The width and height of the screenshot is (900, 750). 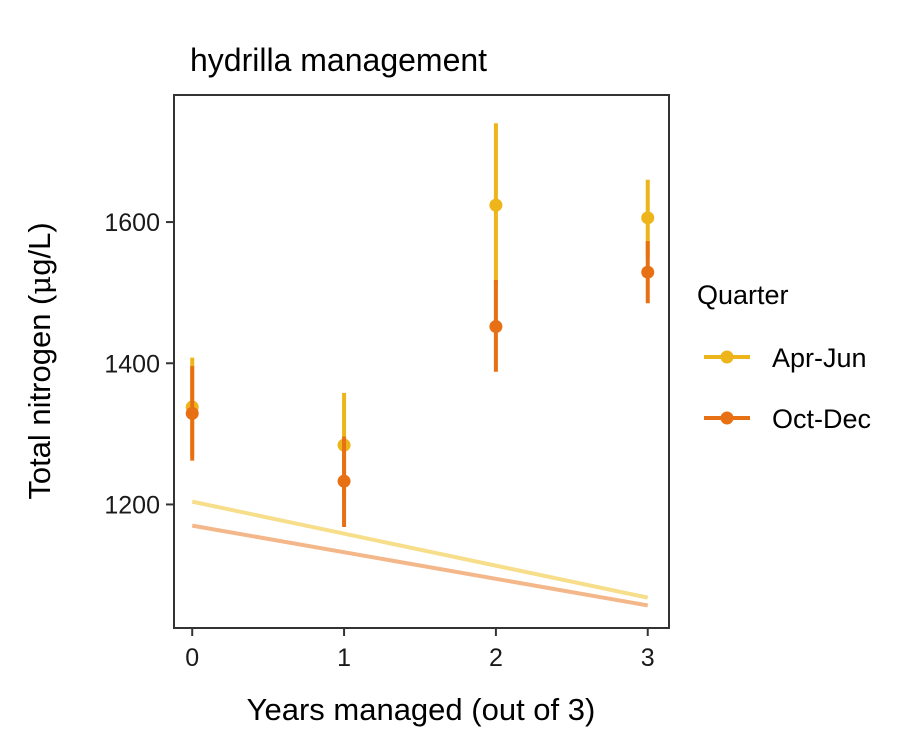 I want to click on y-tick-label: 1200, so click(x=132, y=505).